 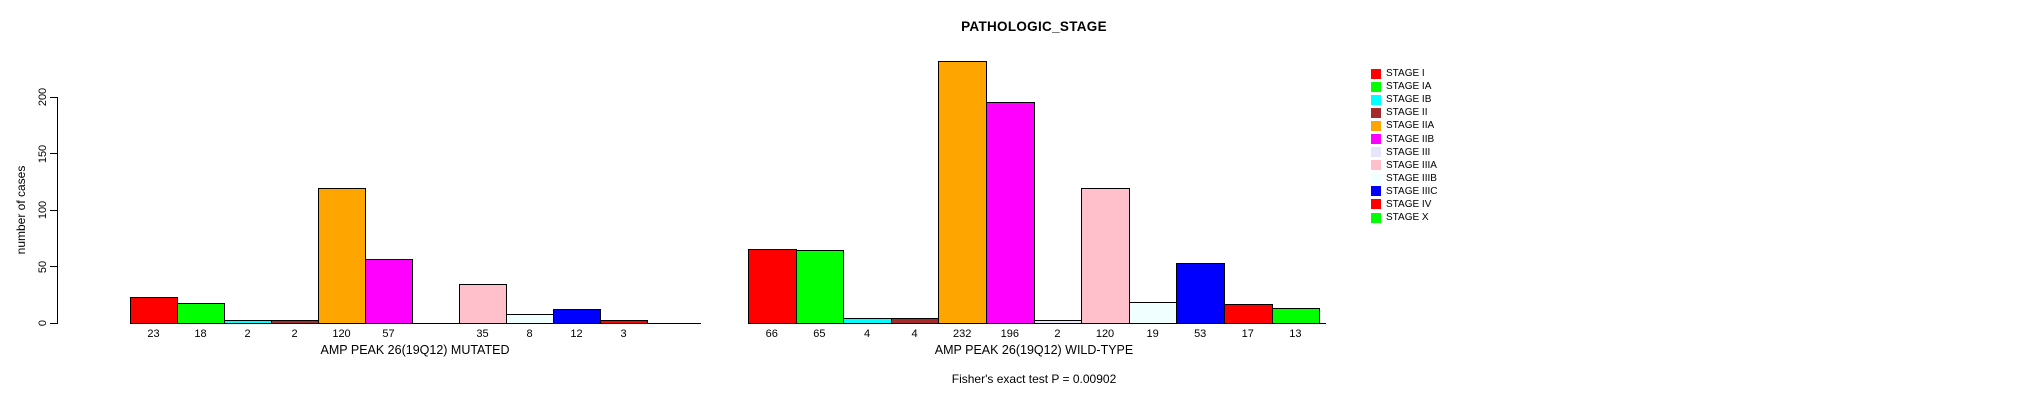 What do you see at coordinates (57, 210) in the screenshot?
I see `y-axis-line` at bounding box center [57, 210].